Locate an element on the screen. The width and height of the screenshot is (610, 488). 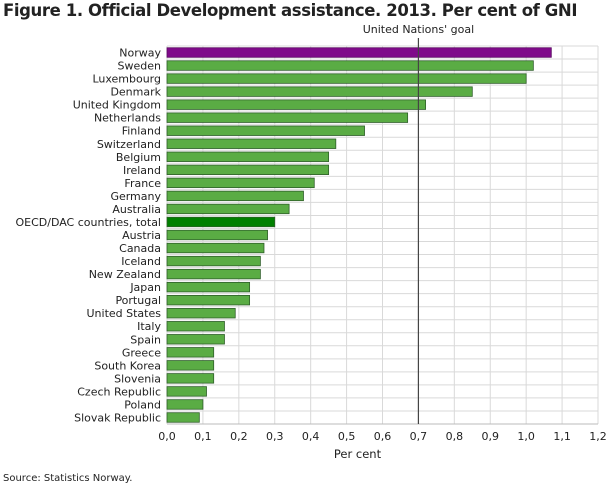
bar-norway is located at coordinates (359, 52).